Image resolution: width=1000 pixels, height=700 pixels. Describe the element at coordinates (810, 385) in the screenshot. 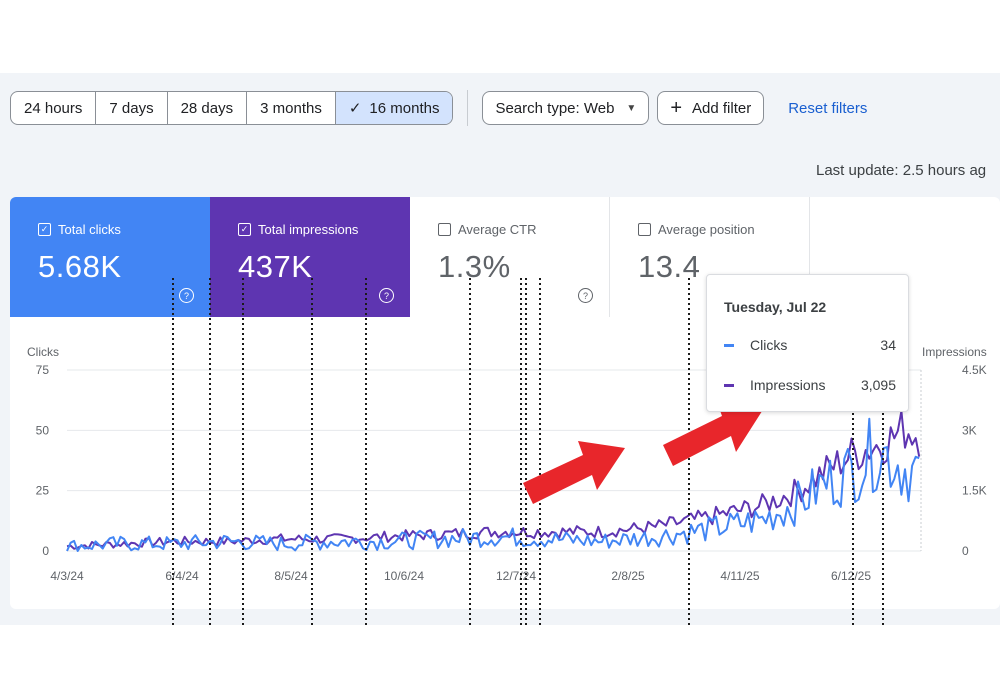

I see `tooltip-row-impressions: Impressions 3,095` at that location.